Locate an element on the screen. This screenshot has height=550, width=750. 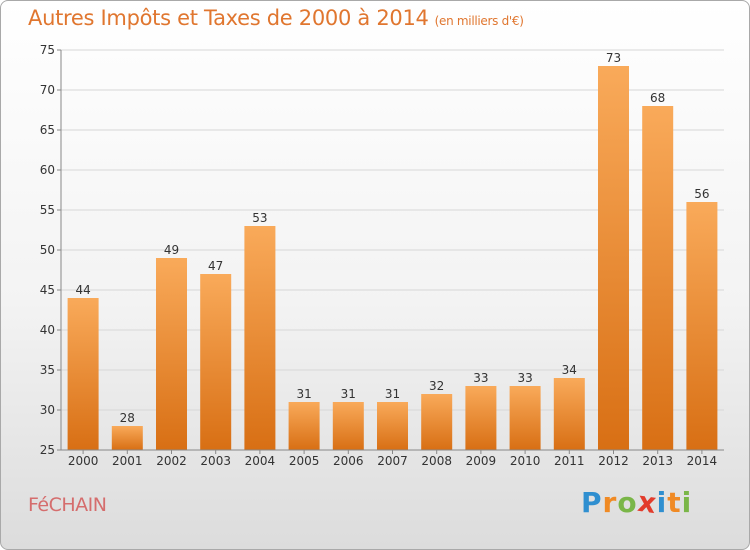
x-tick-label: 2010 is located at coordinates (525, 461).